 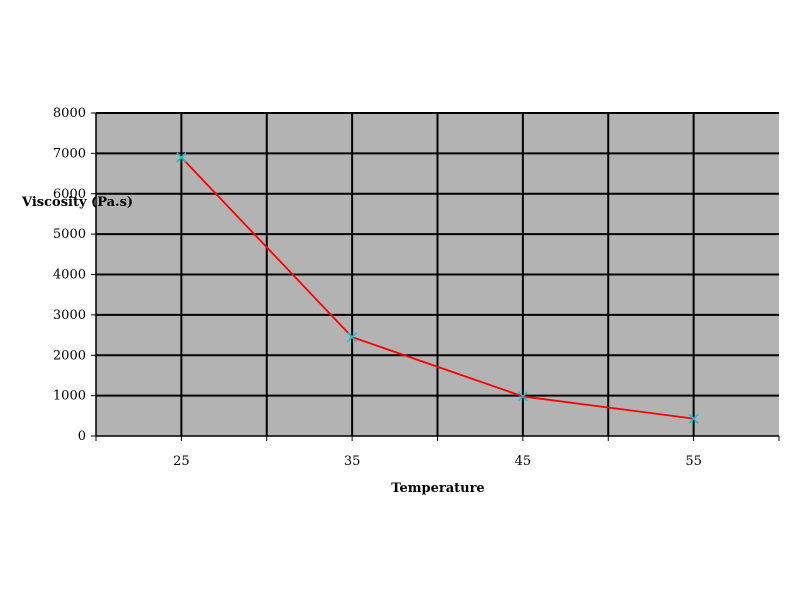 What do you see at coordinates (69, 234) in the screenshot?
I see `y-tick-label: 5000` at bounding box center [69, 234].